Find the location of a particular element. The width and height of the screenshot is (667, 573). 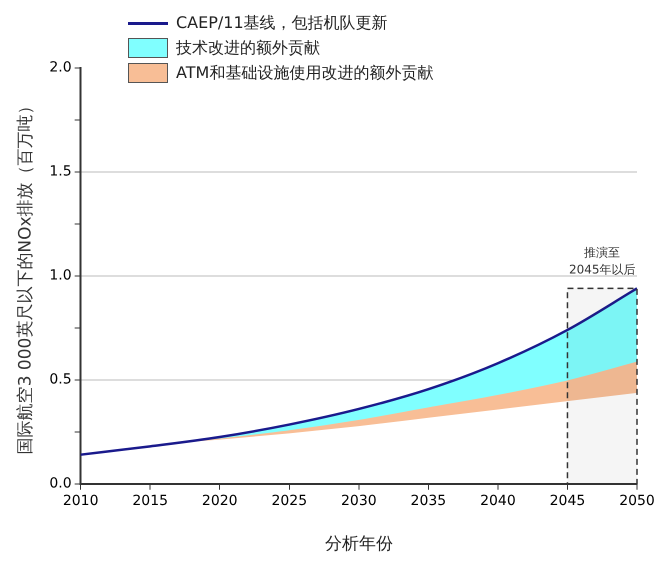

y-tick-label: 2.0 is located at coordinates (60, 68).